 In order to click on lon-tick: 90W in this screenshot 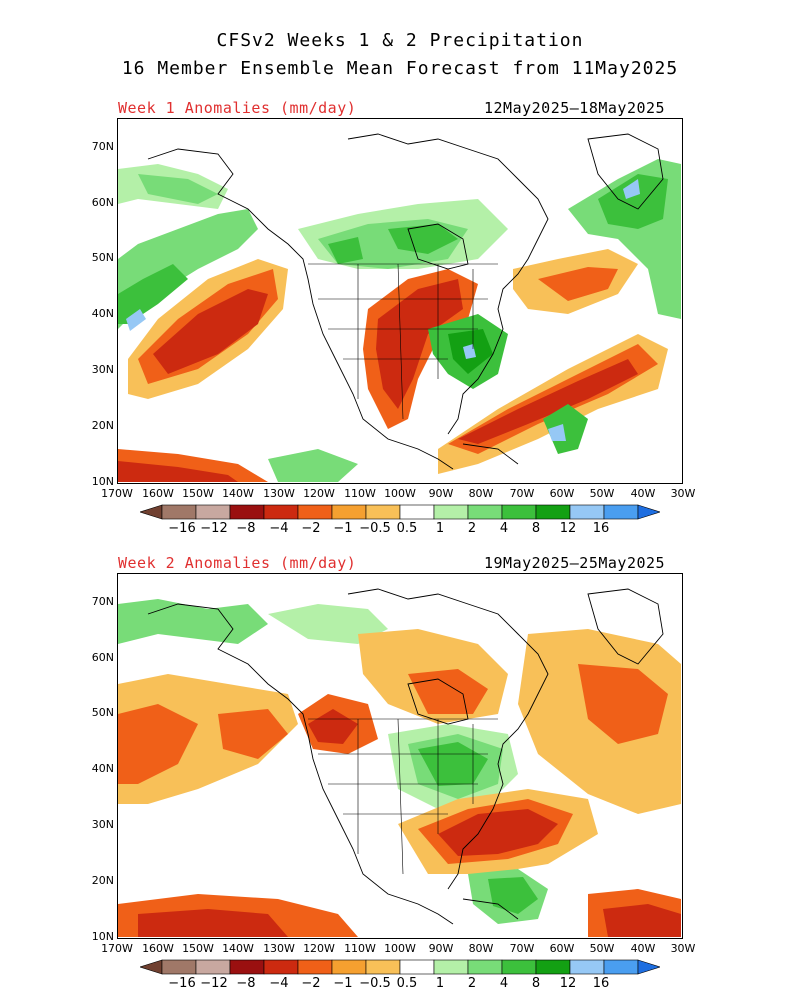, I will do `click(441, 948)`.